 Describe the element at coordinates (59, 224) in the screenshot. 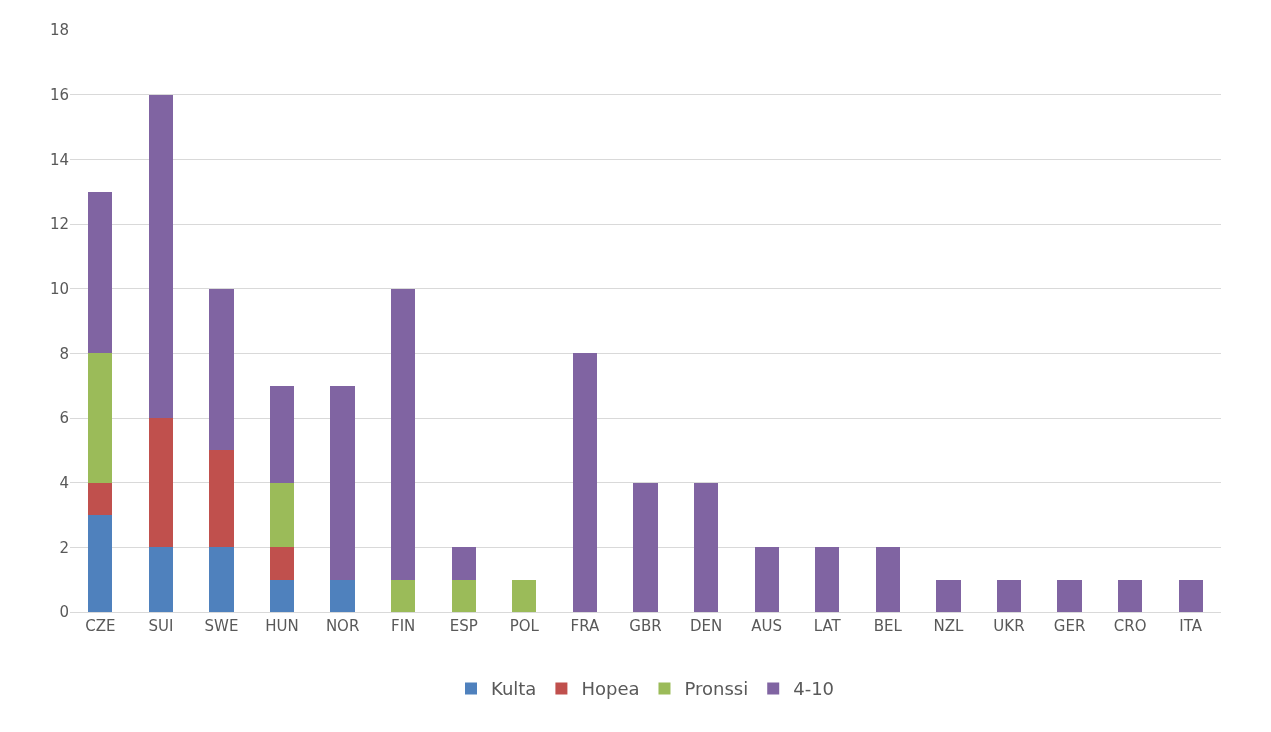

I see `y-tick-label: 12` at that location.